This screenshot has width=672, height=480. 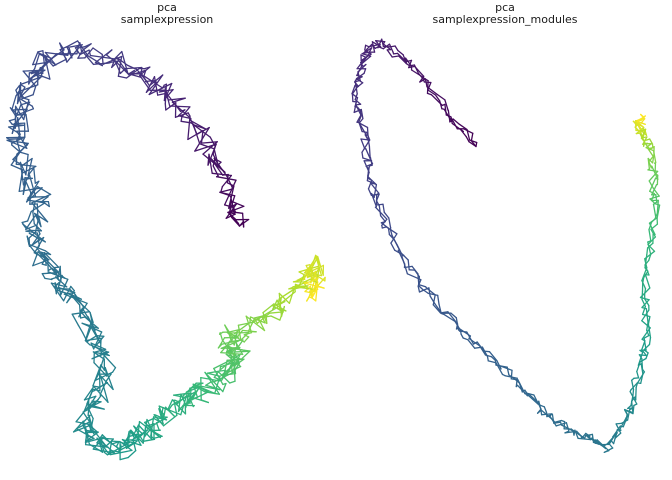 I want to click on panel-title-method: pca, so click(x=505, y=7).